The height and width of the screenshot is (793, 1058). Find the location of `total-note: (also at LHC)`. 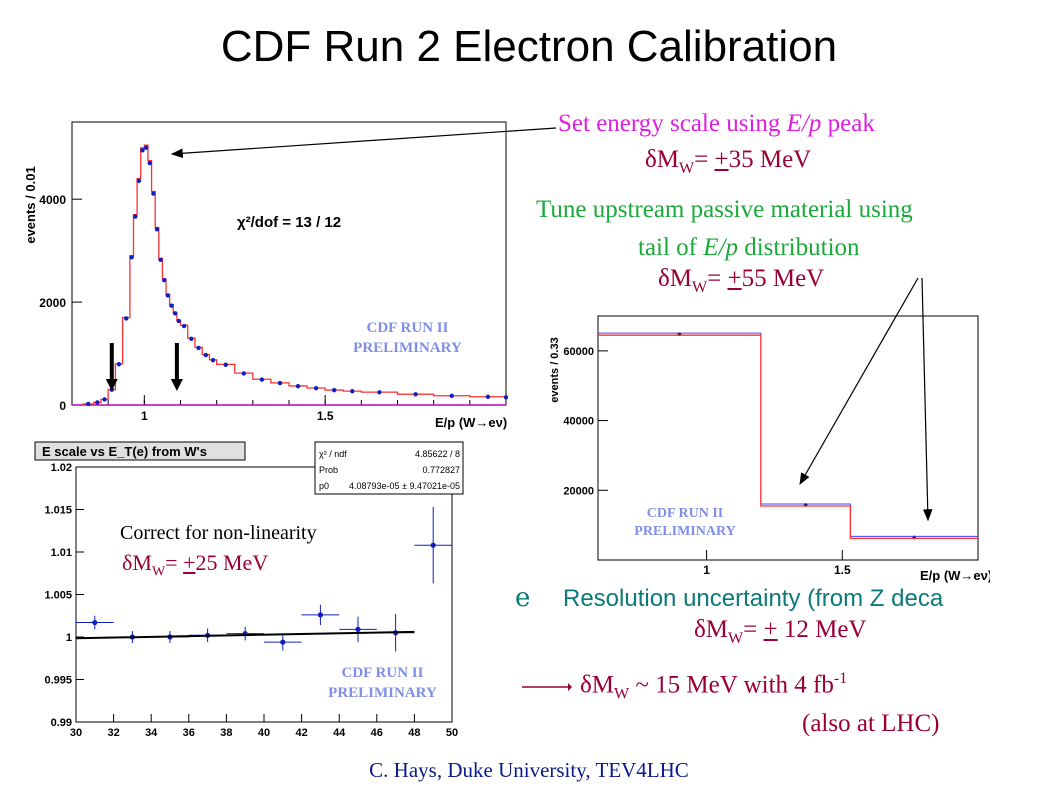

total-note: (also at LHC) is located at coordinates (871, 723).